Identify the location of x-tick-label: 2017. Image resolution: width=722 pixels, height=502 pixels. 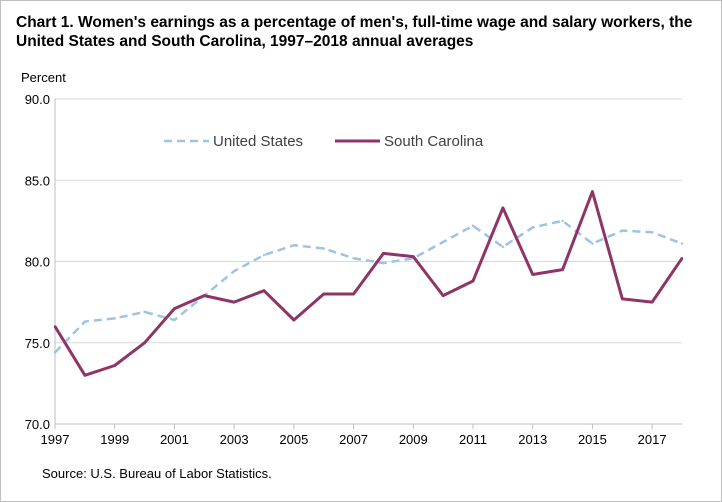
(652, 439).